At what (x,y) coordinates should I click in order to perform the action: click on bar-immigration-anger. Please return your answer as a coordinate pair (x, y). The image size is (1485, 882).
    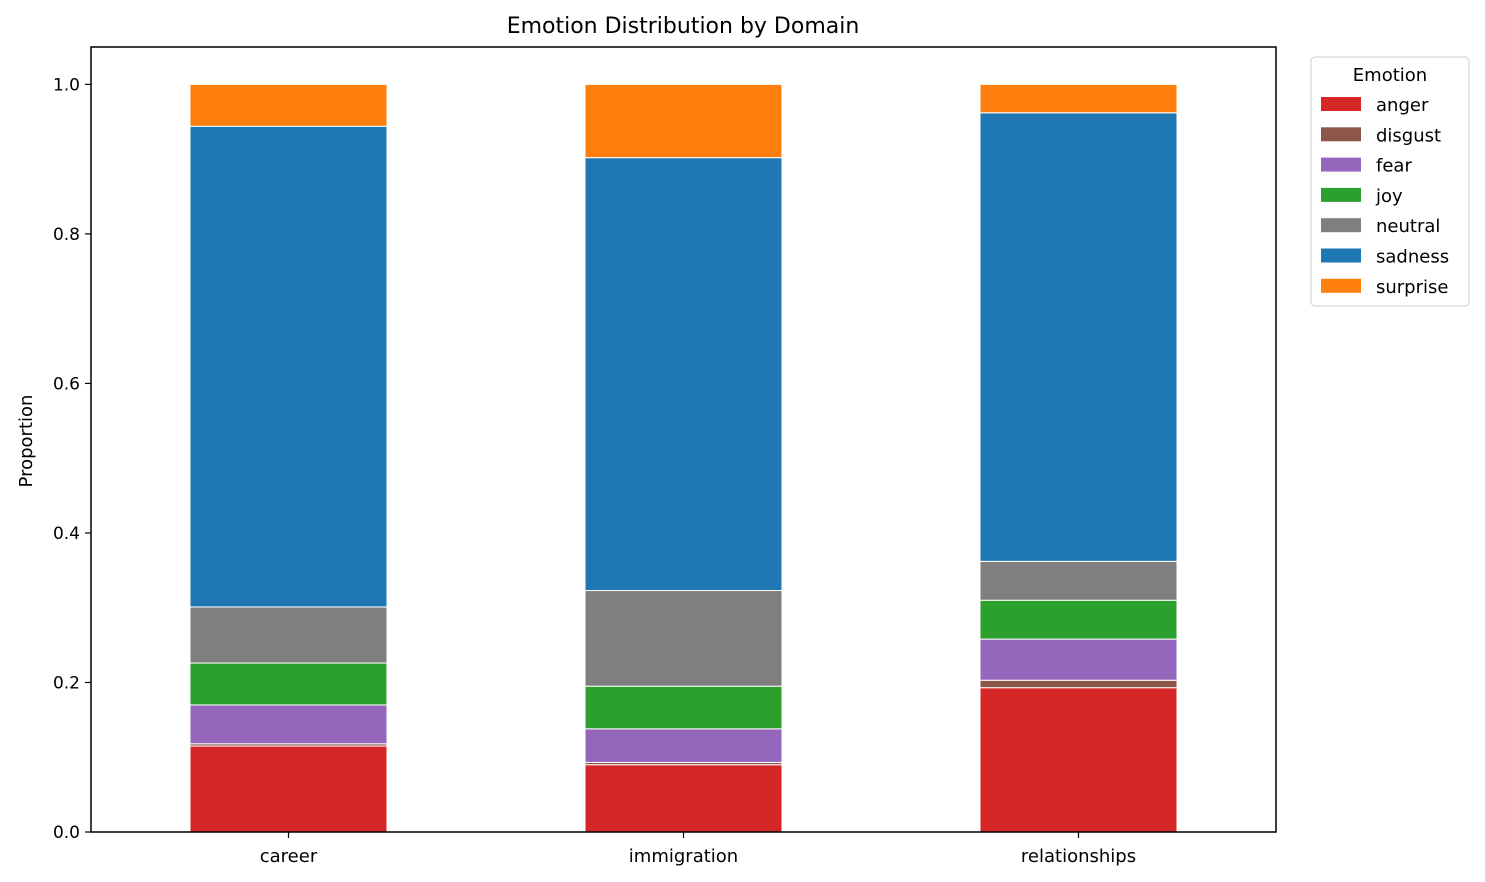
    Looking at the image, I should click on (683, 798).